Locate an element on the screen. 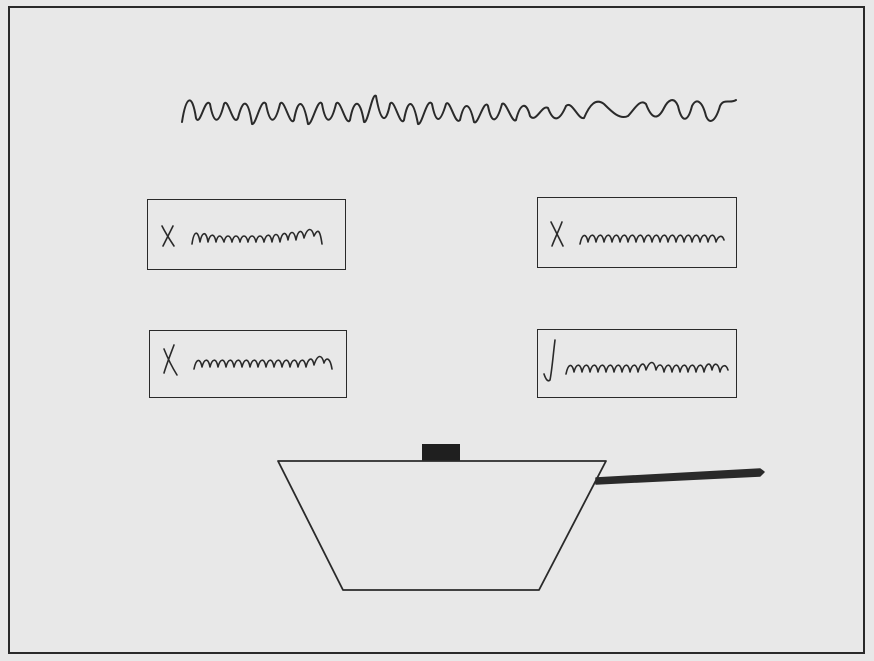 The width and height of the screenshot is (874, 661). option-4-content is located at coordinates (636, 360).